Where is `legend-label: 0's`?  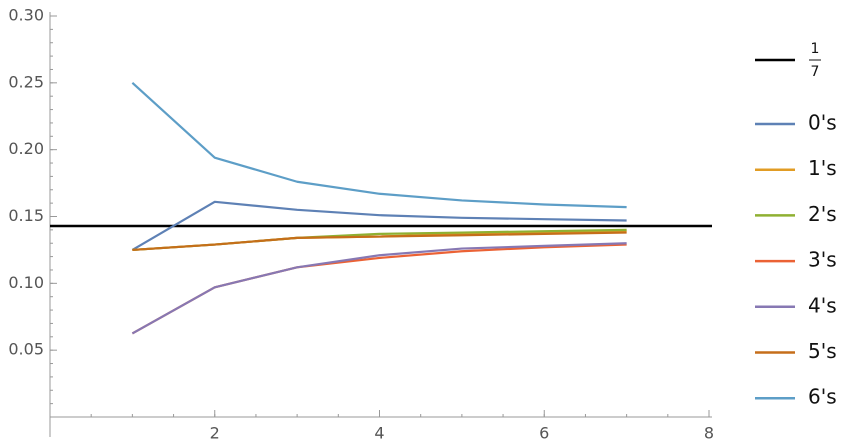 legend-label: 0's is located at coordinates (822, 123).